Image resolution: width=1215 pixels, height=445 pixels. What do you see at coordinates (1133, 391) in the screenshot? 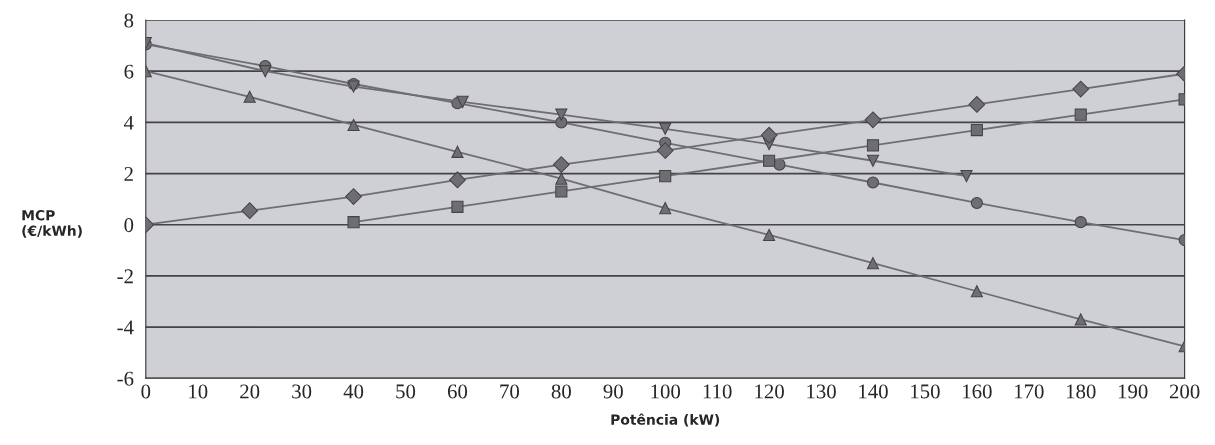
I see `x-tick-label: 190` at bounding box center [1133, 391].